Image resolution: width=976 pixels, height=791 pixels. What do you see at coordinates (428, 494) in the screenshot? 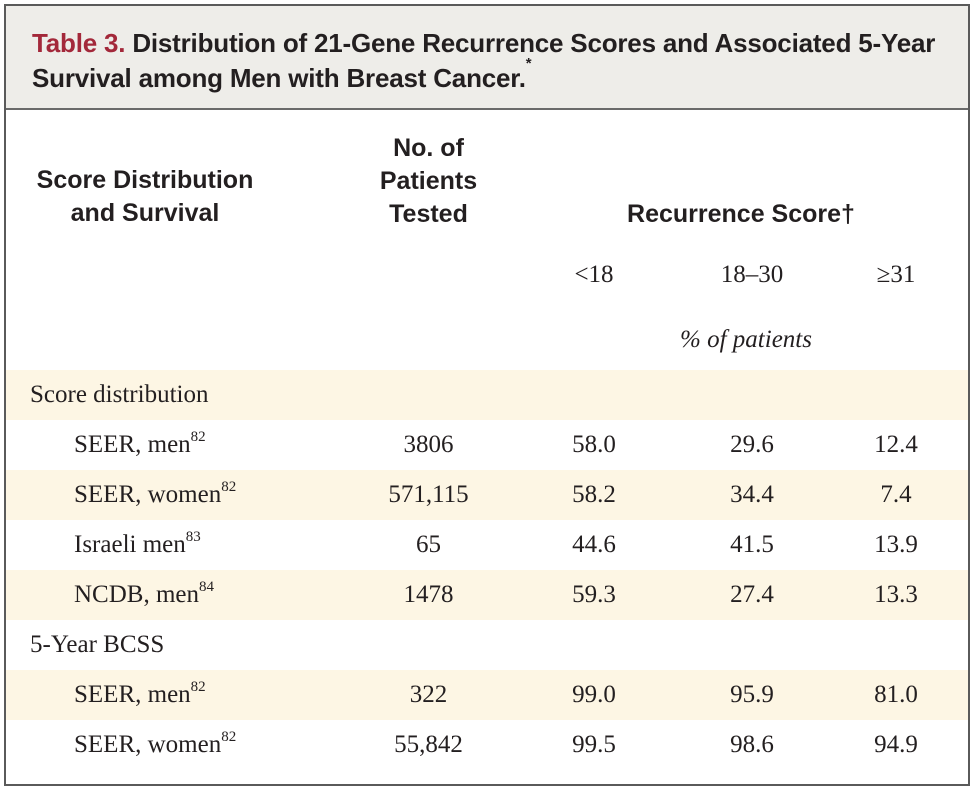
I see `patients-tested-value: 571,115` at bounding box center [428, 494].